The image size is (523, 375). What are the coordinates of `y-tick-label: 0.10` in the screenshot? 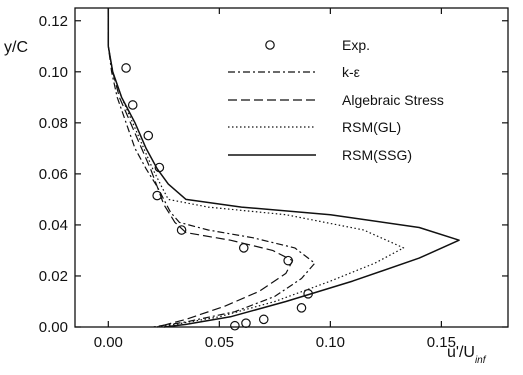 It's located at (53, 72).